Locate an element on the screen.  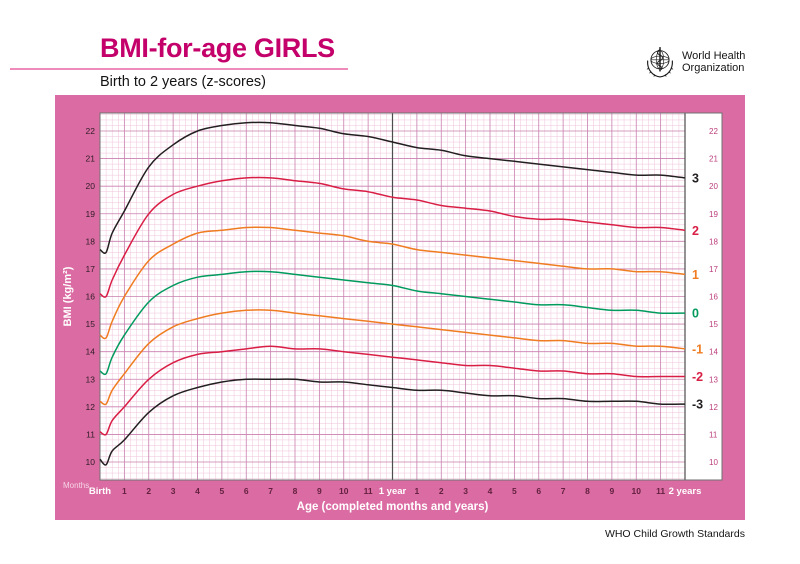
y-tick-right: 14 is located at coordinates (713, 352).